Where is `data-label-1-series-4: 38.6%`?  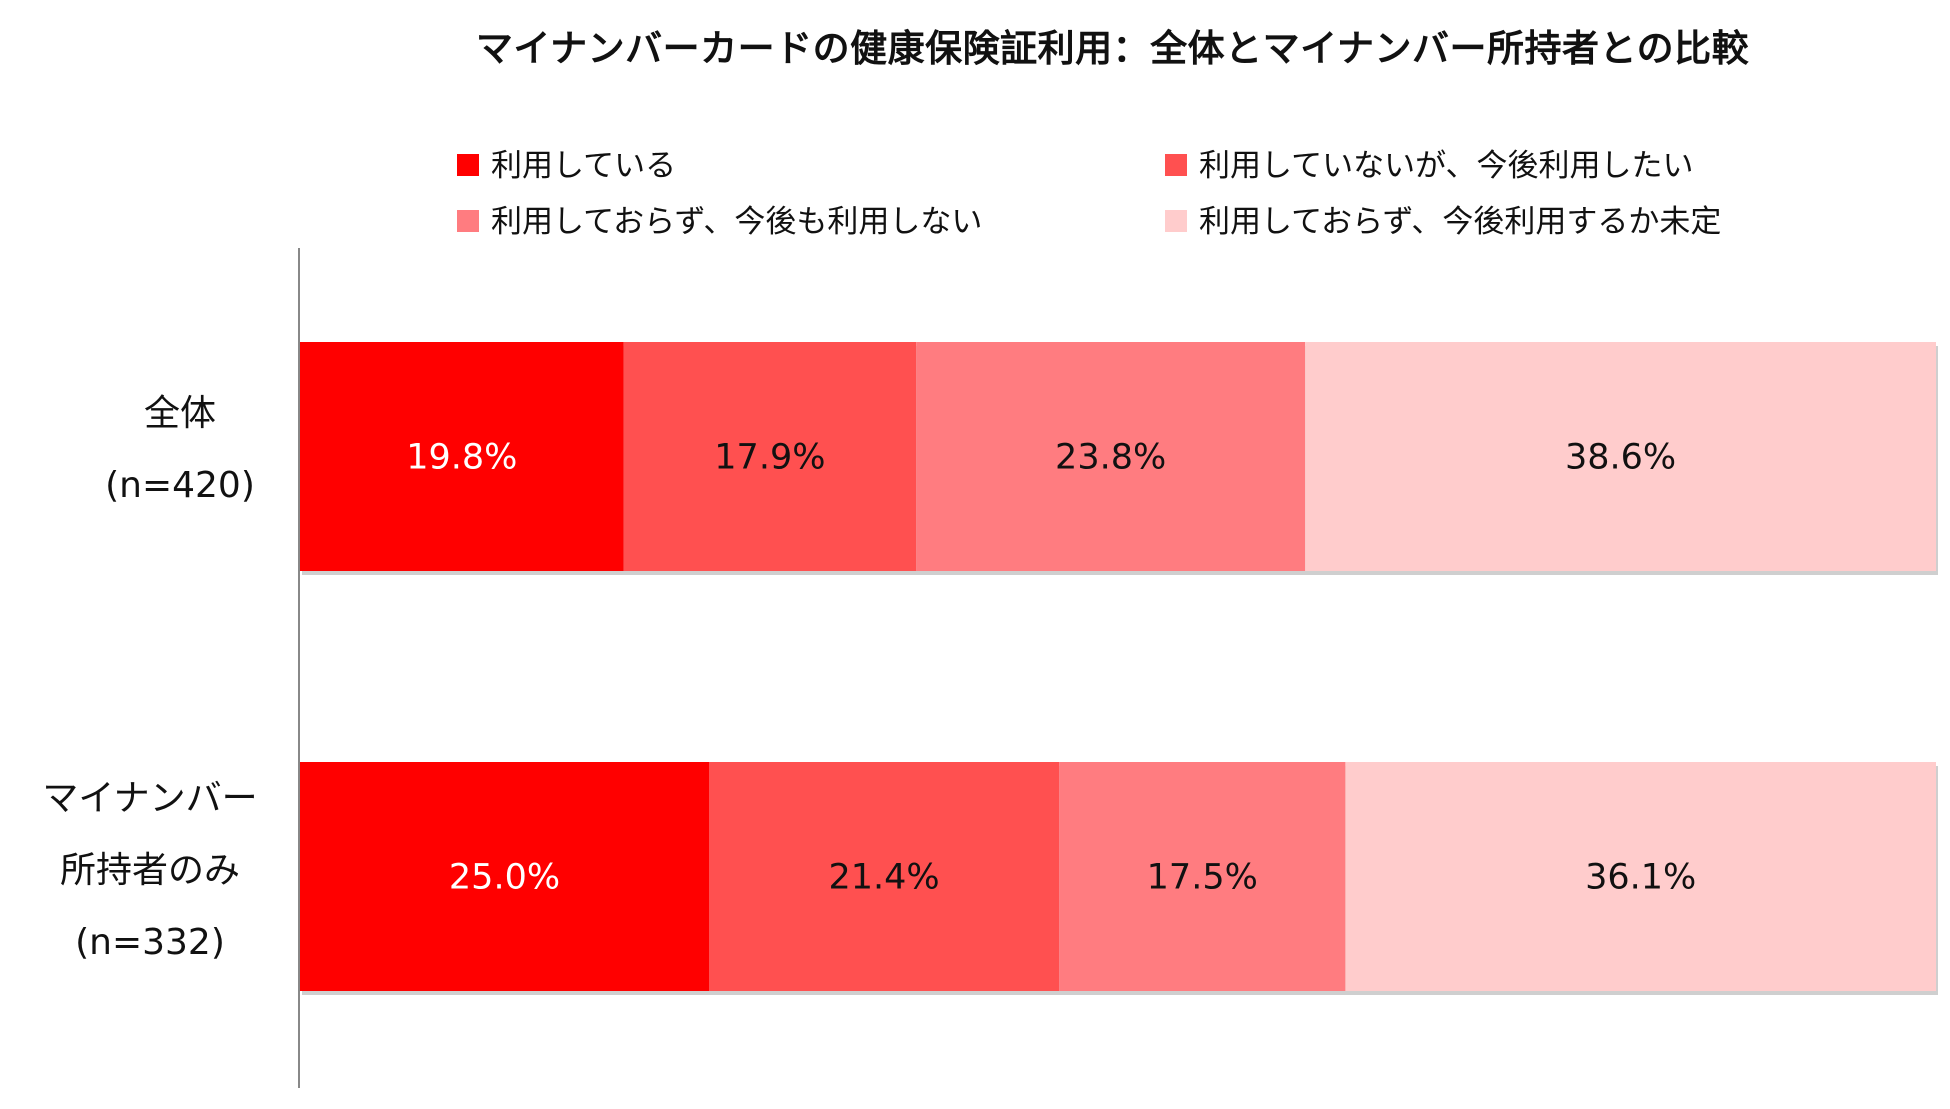 data-label-1-series-4: 38.6% is located at coordinates (1620, 458).